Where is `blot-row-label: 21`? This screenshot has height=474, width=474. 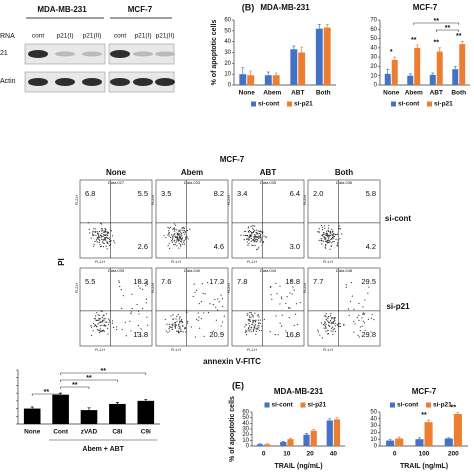 blot-row-label: 21 is located at coordinates (4, 53).